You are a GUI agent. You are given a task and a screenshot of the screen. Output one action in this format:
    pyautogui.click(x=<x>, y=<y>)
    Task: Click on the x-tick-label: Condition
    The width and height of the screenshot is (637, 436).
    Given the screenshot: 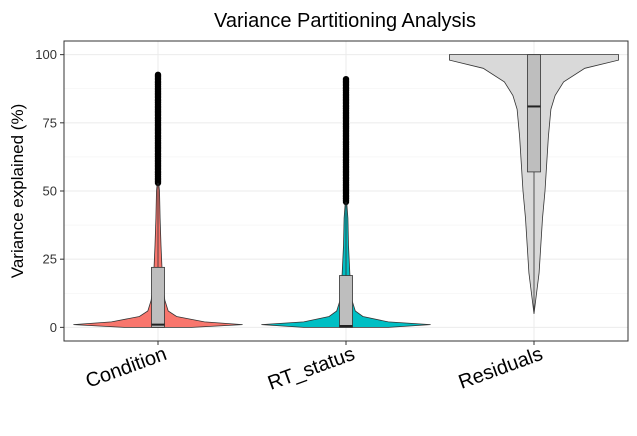 What is the action you would take?
    pyautogui.click(x=126, y=368)
    